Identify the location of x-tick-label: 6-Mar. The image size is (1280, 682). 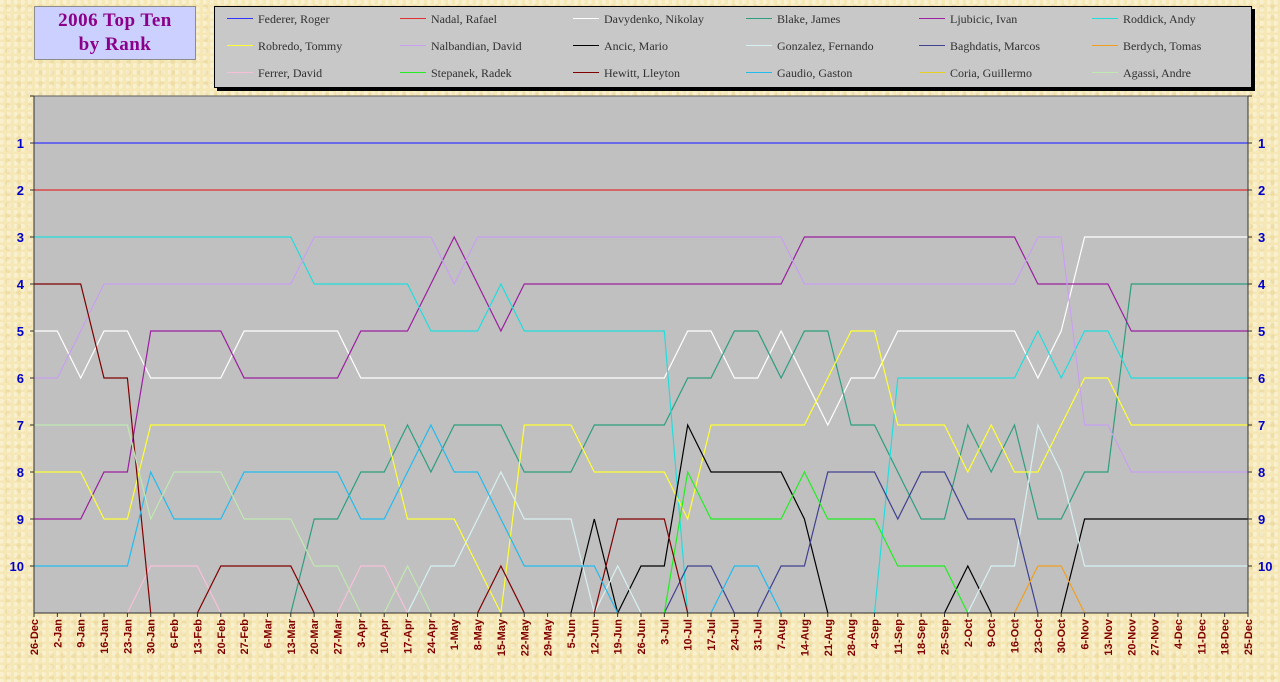
(268, 633).